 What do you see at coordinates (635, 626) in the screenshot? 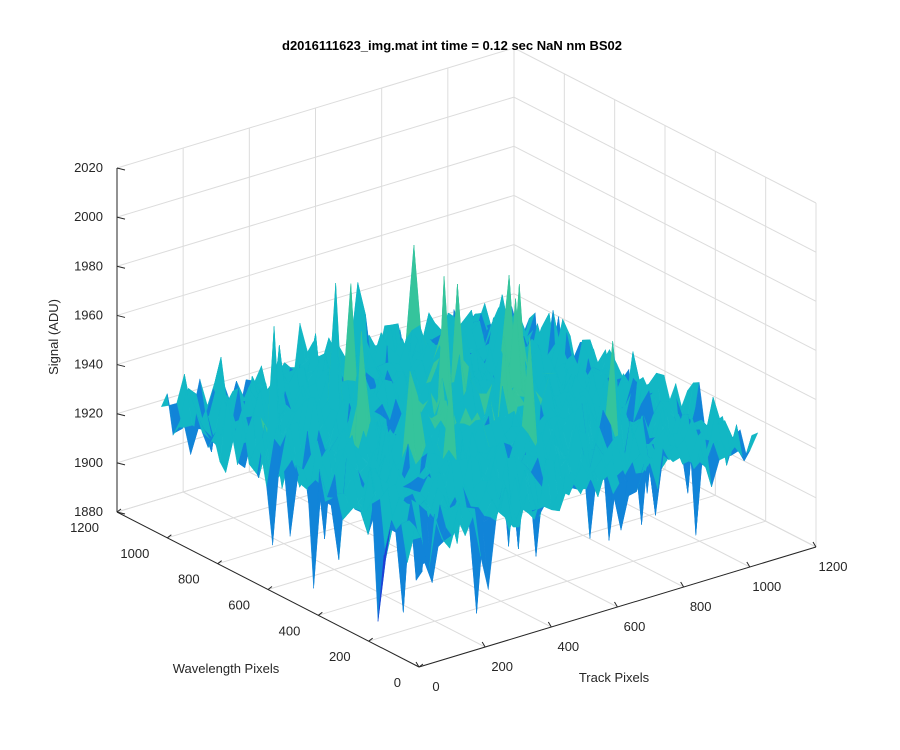
I see `x-tick-label: 600` at bounding box center [635, 626].